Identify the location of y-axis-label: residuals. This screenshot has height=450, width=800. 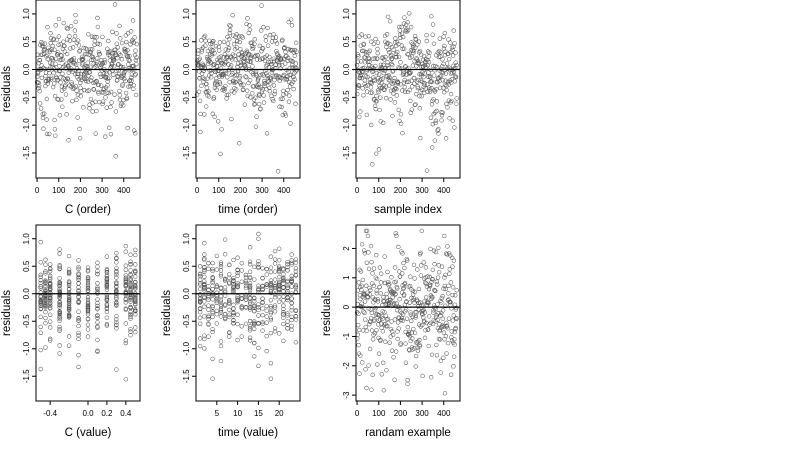
(327, 89).